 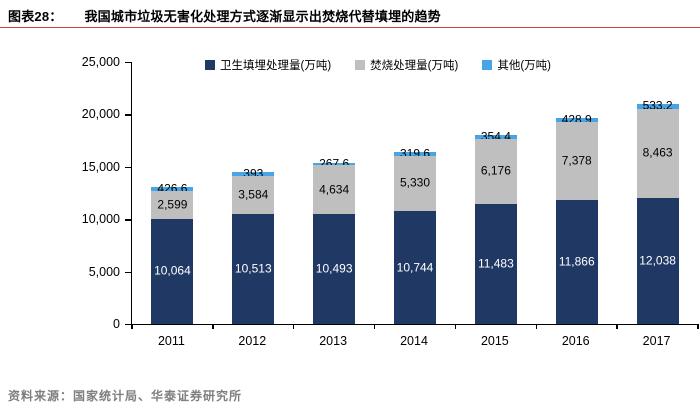 I want to click on x-category-label: 2014, so click(x=414, y=341).